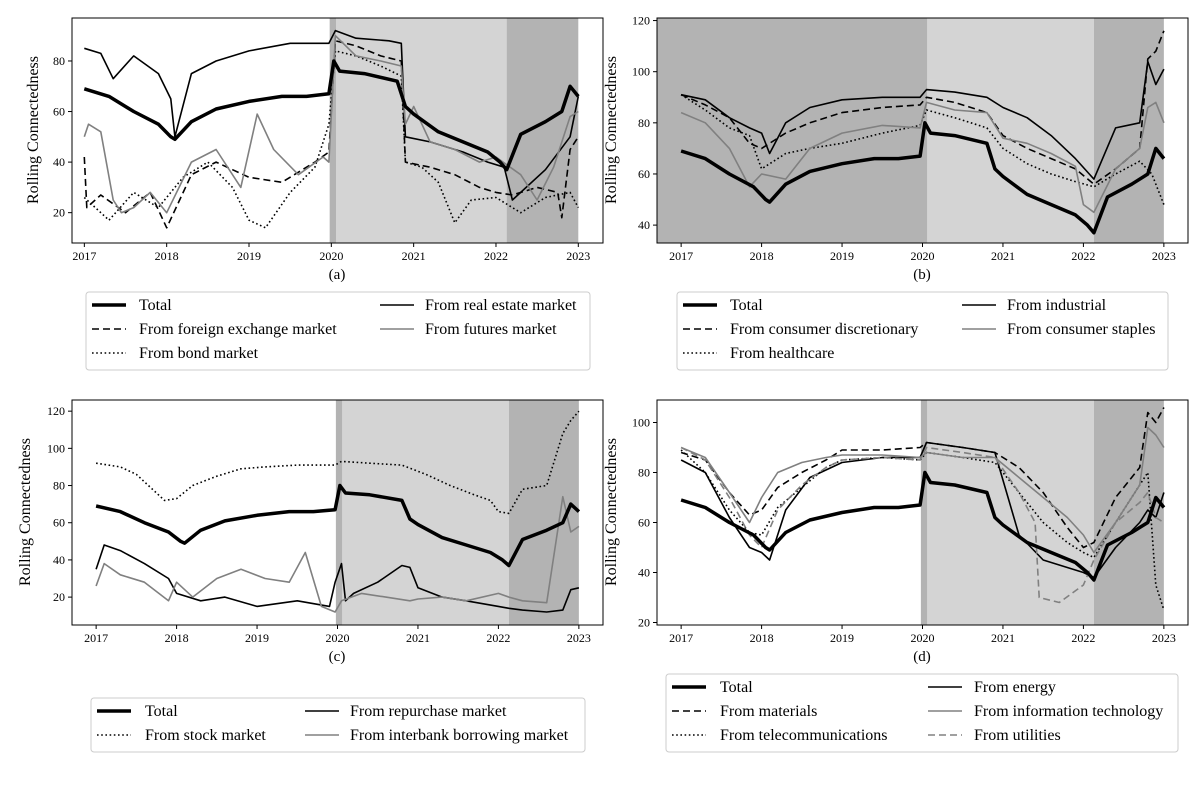  What do you see at coordinates (205, 735) in the screenshot?
I see `legend-label: From stock market` at bounding box center [205, 735].